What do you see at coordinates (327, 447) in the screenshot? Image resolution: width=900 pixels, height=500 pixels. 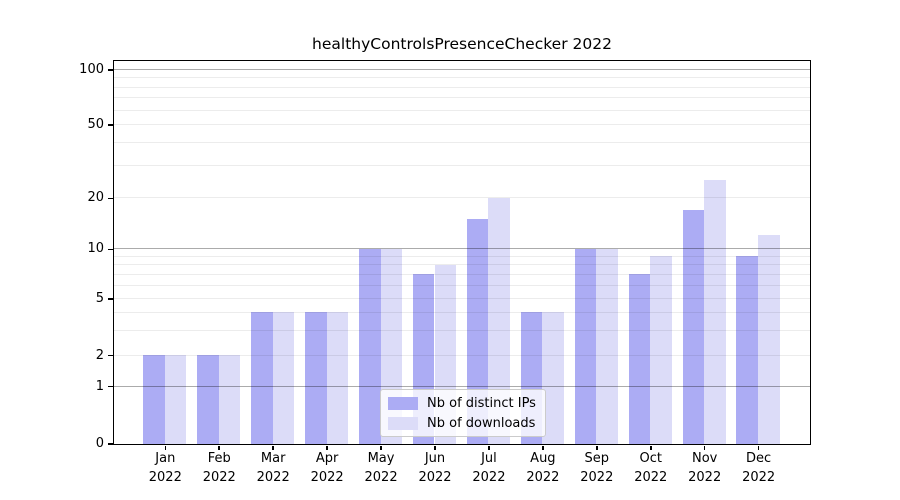 I see `x-tick-apr` at bounding box center [327, 447].